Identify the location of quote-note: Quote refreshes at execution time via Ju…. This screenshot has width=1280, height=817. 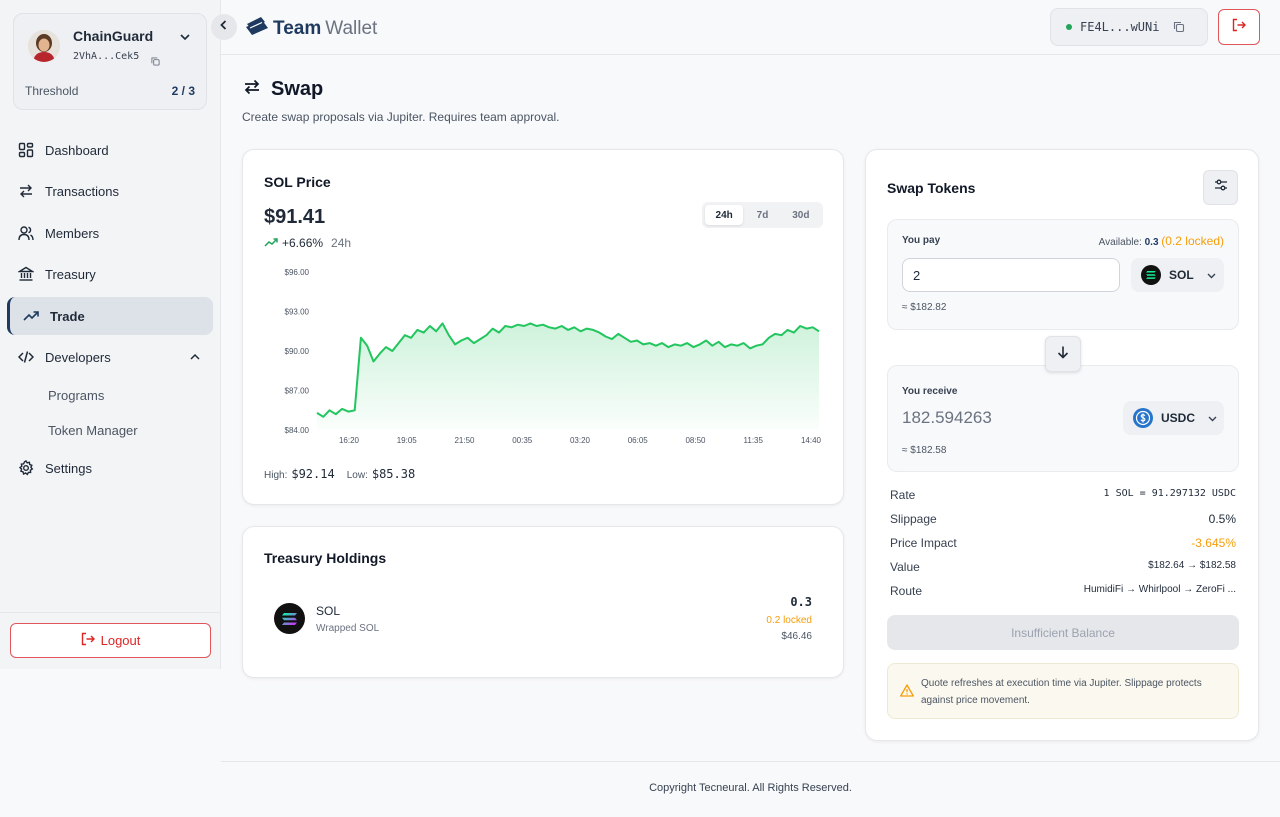
(1063, 691).